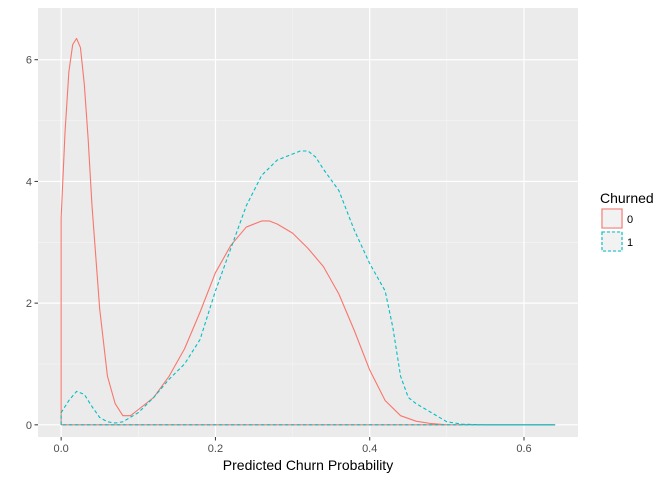  Describe the element at coordinates (29, 182) in the screenshot. I see `y-tick-label: 4` at that location.